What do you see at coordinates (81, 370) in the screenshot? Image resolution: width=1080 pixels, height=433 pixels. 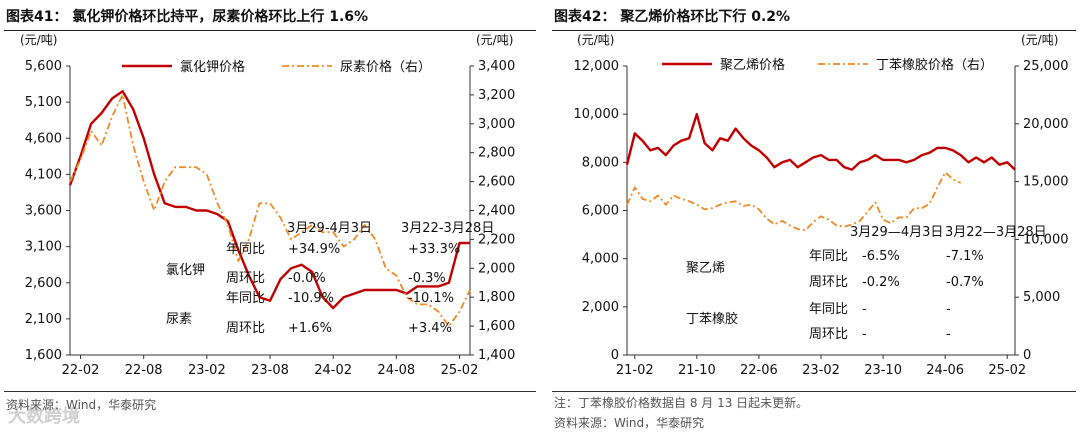 I see `x-tick-label: 22-02` at bounding box center [81, 370].